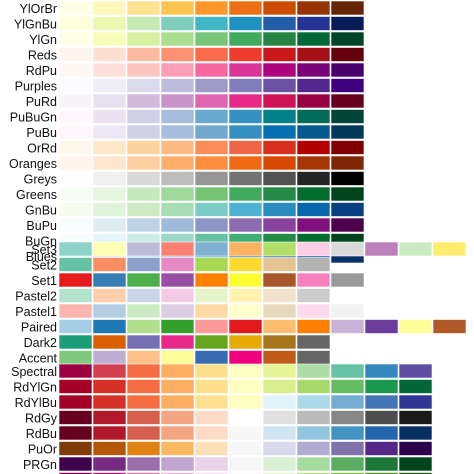 This screenshot has height=474, width=474. I want to click on palette-row-ylorbr: YlOrBr, so click(192, 8).